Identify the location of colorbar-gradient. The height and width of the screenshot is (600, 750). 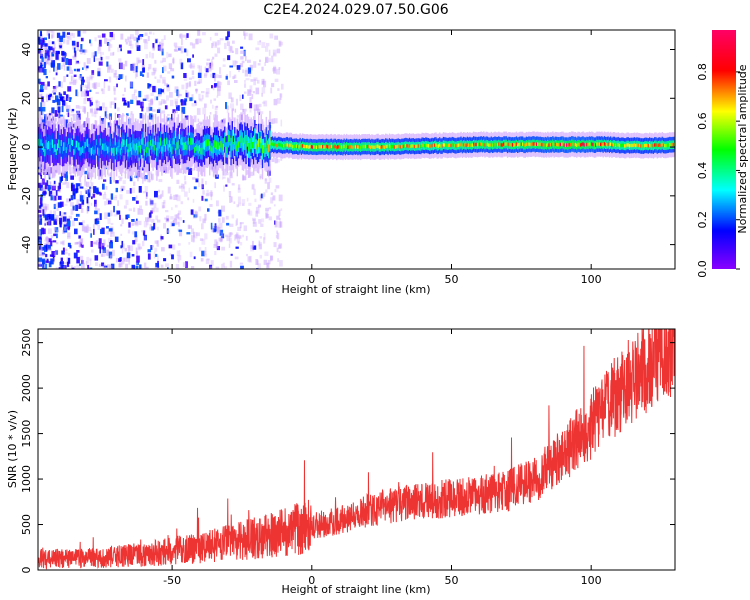
(724, 149).